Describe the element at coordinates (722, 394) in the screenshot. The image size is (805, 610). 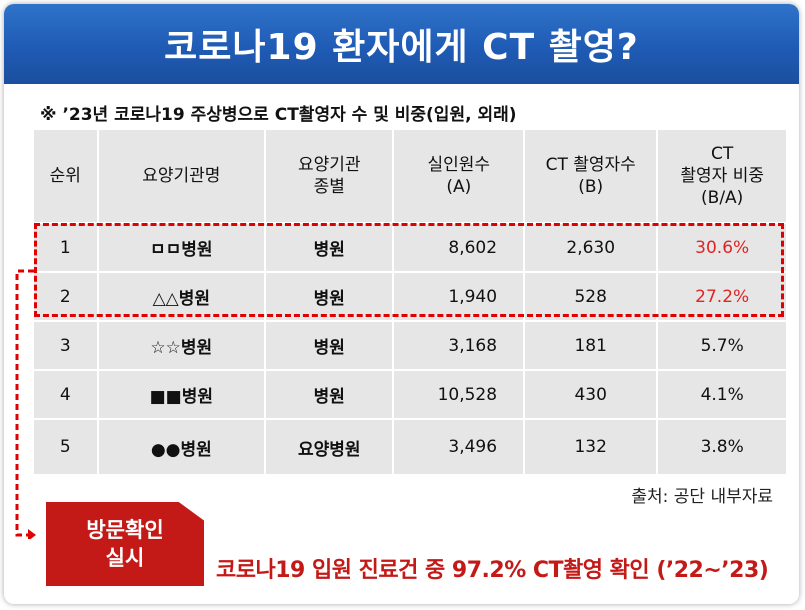
I see `cell-ratio: 4.1%` at that location.